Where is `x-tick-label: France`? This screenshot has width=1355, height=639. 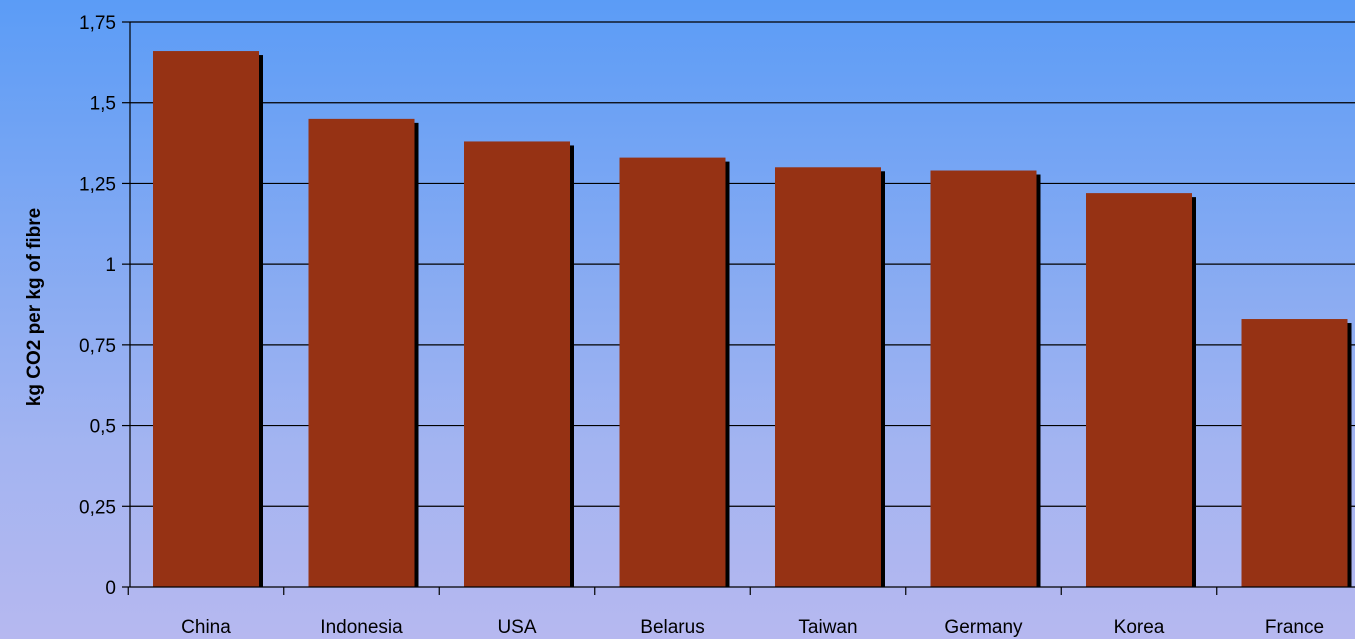
x-tick-label: France is located at coordinates (1294, 627).